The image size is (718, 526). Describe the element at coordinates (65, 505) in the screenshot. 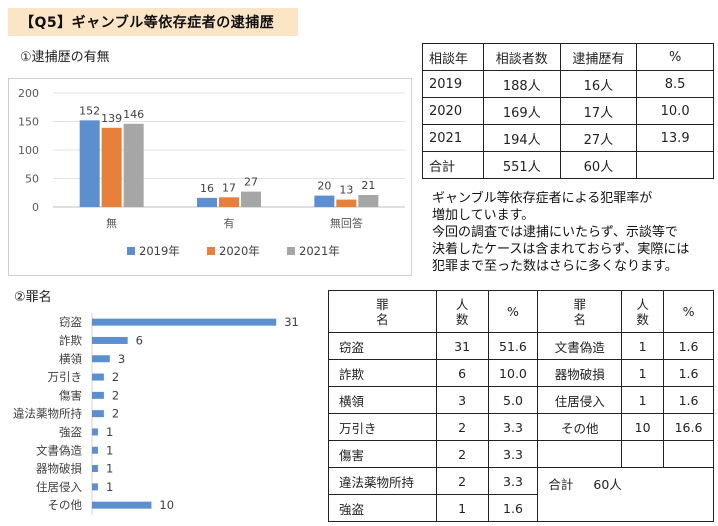

I see `category-label: その他` at that location.